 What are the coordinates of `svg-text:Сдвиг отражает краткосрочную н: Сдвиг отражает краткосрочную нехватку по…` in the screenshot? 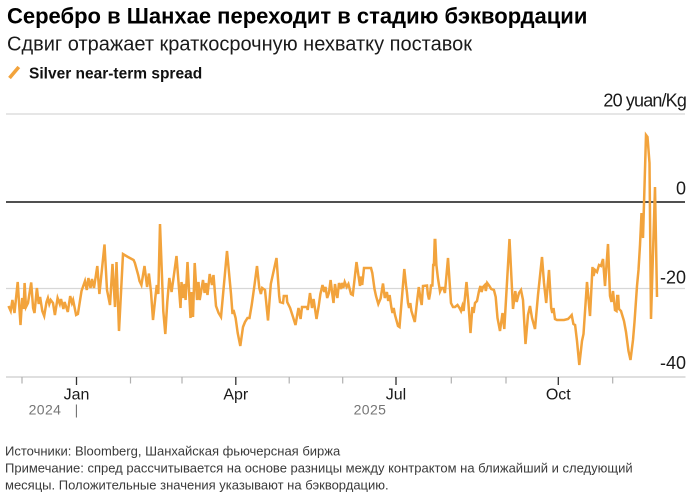 It's located at (239, 44).